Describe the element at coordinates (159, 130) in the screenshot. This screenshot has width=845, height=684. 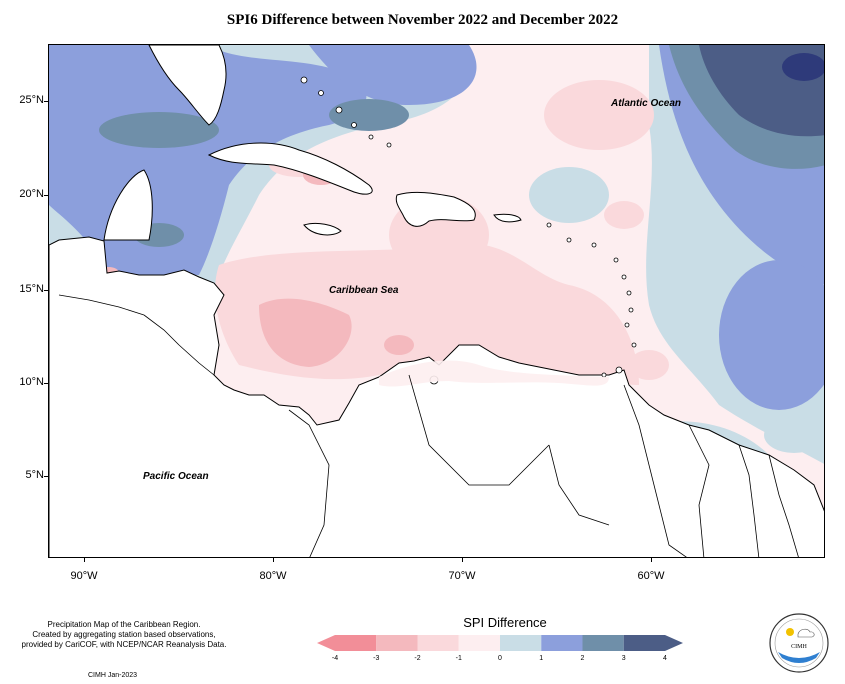
I see `zone-steel-west` at that location.